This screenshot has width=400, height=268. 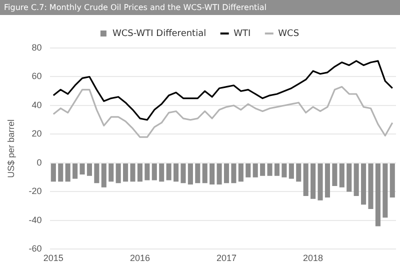 What do you see at coordinates (35, 249) in the screenshot?
I see `y-tick-label: -60` at bounding box center [35, 249].